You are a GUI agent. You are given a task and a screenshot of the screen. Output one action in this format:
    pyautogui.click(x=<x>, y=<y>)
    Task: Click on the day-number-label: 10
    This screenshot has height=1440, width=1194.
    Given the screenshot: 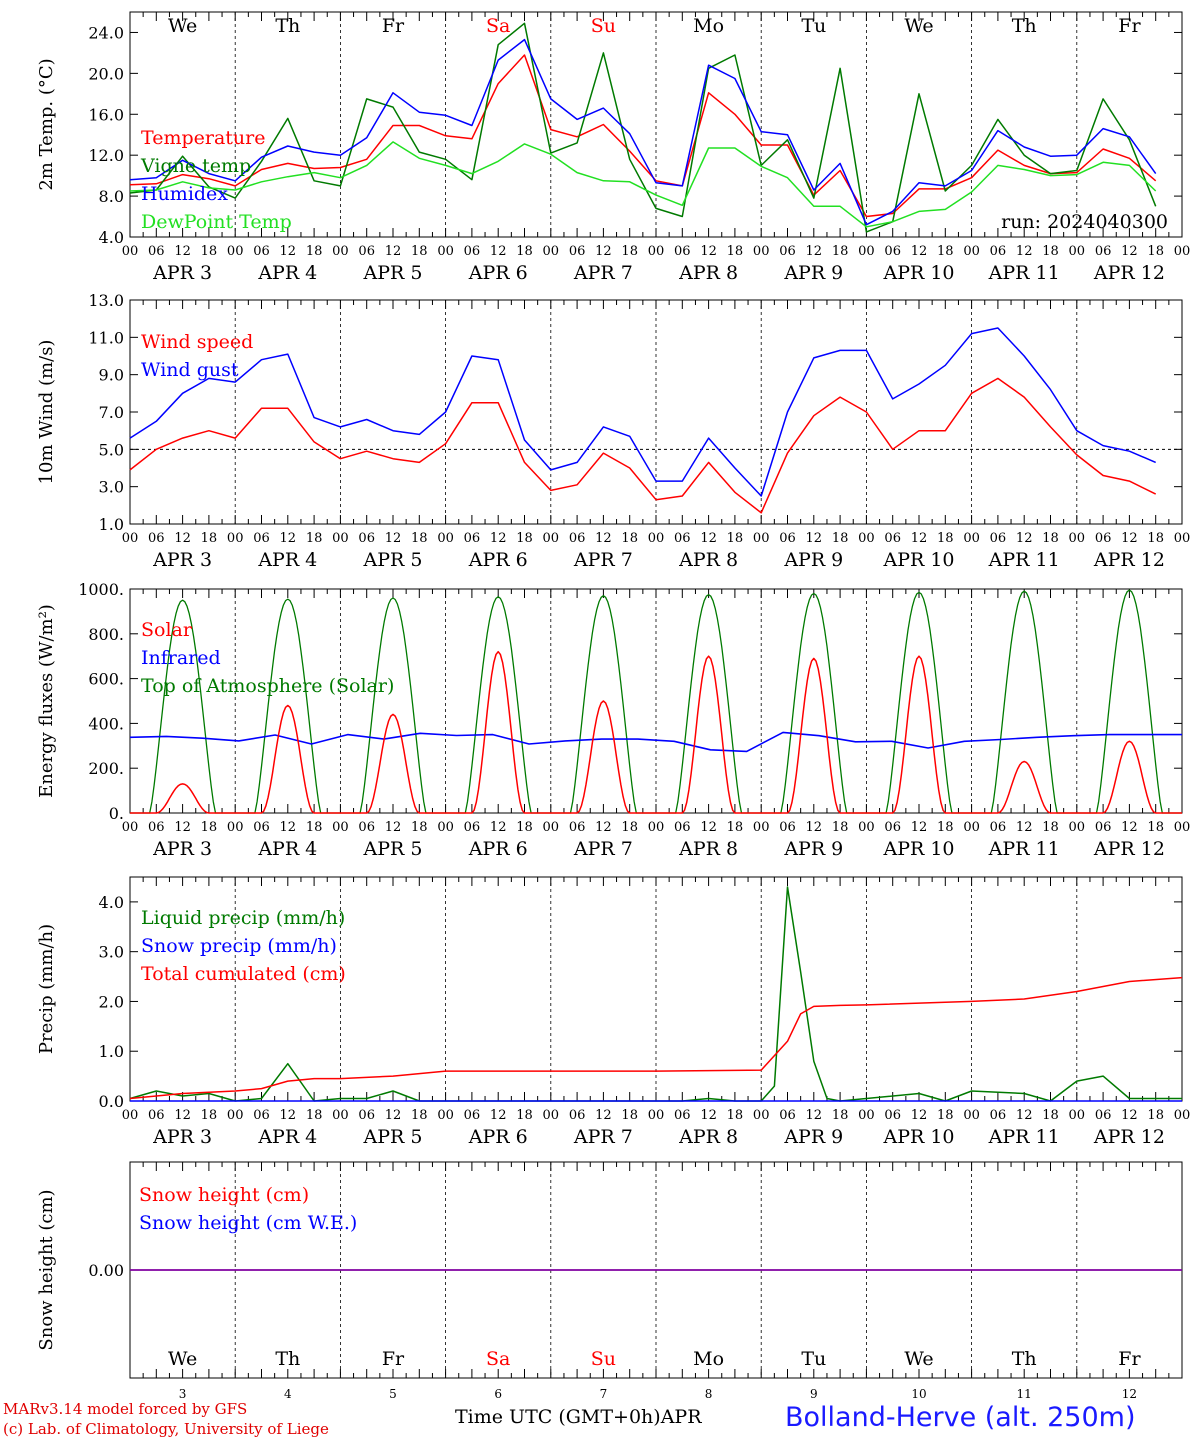 What is the action you would take?
    pyautogui.click(x=918, y=1394)
    